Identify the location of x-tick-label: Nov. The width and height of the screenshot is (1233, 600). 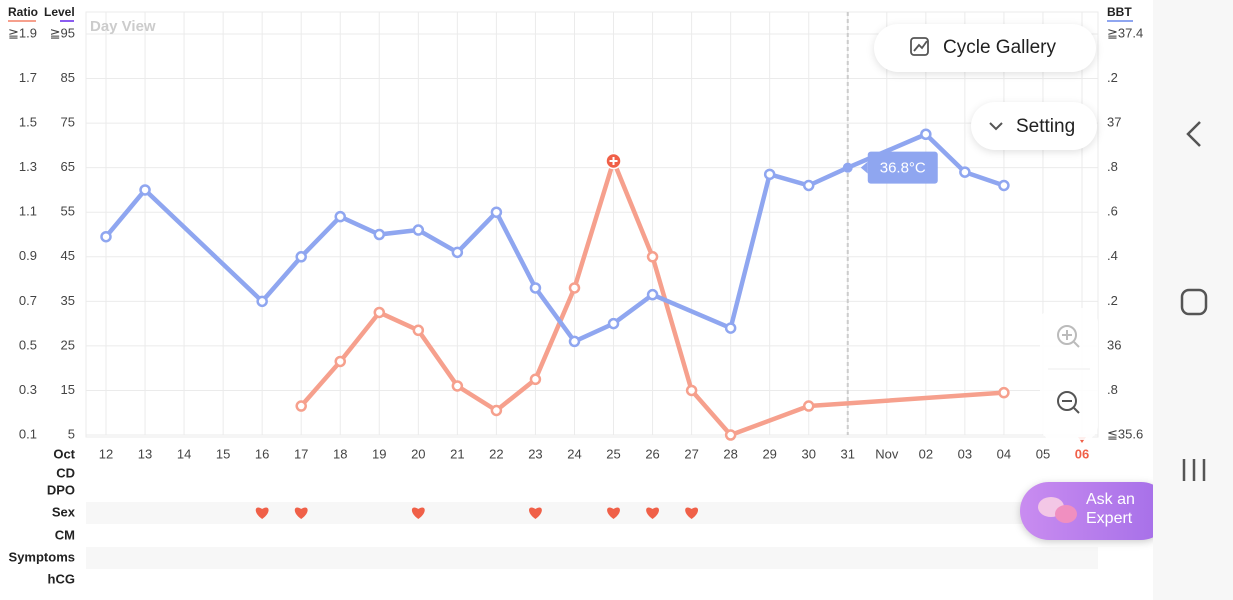
(887, 453).